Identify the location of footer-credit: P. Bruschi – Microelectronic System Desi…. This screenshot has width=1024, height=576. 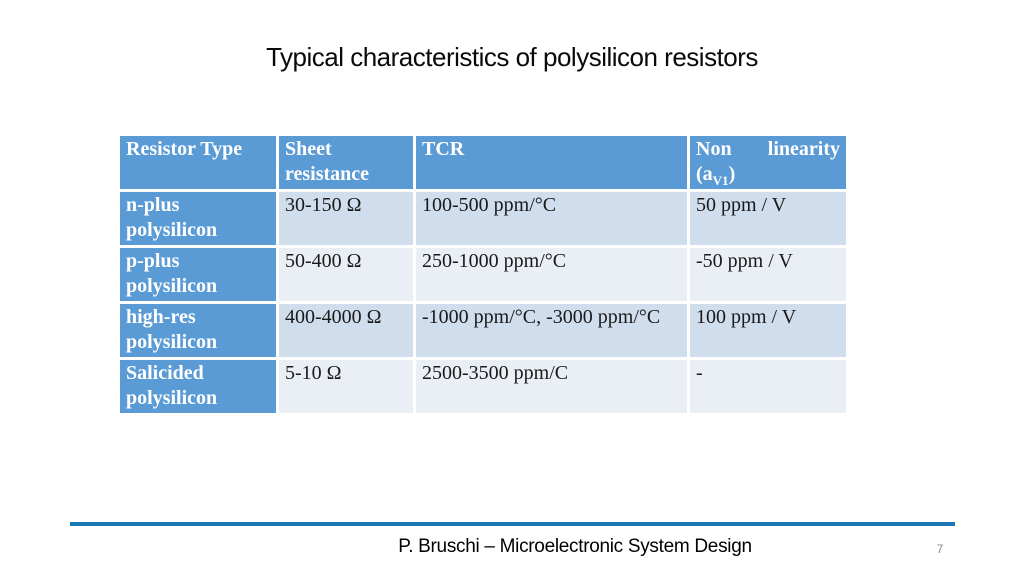
(575, 546).